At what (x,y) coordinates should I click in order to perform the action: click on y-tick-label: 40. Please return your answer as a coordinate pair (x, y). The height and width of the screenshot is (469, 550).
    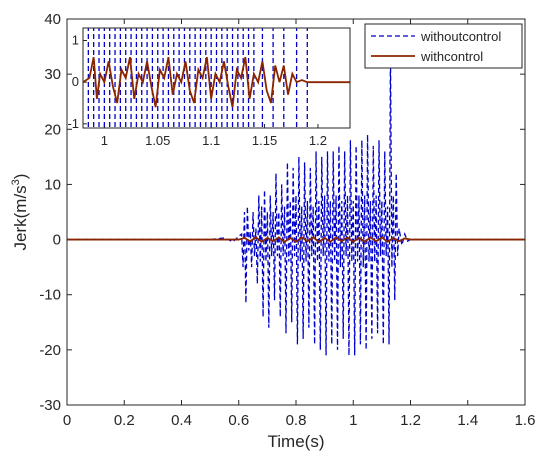
    Looking at the image, I should click on (52, 19).